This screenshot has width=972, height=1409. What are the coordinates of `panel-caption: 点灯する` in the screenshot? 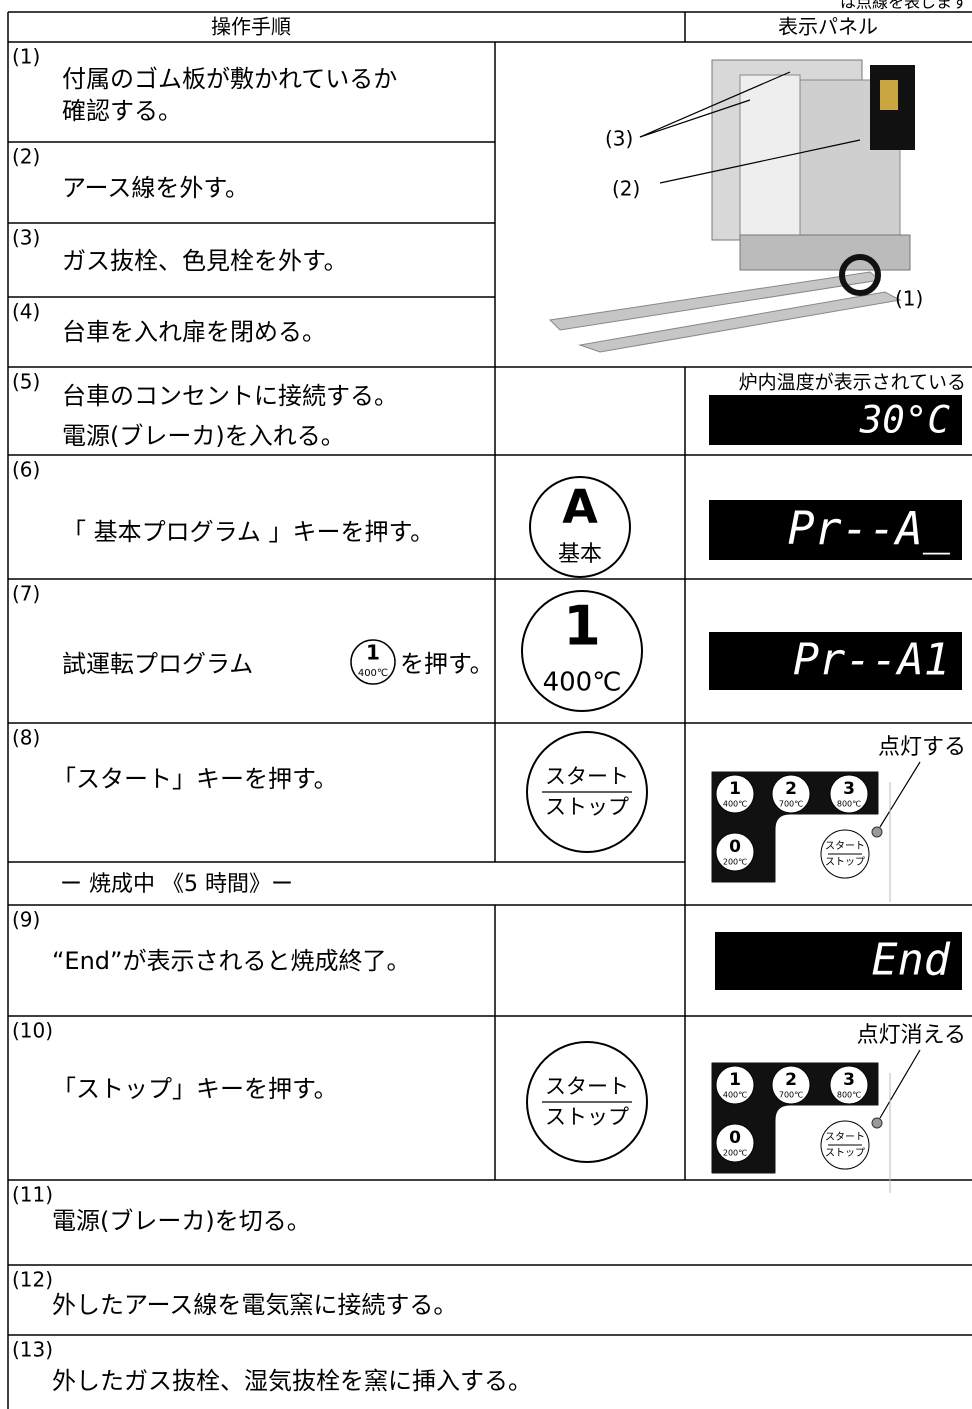 It's located at (922, 747).